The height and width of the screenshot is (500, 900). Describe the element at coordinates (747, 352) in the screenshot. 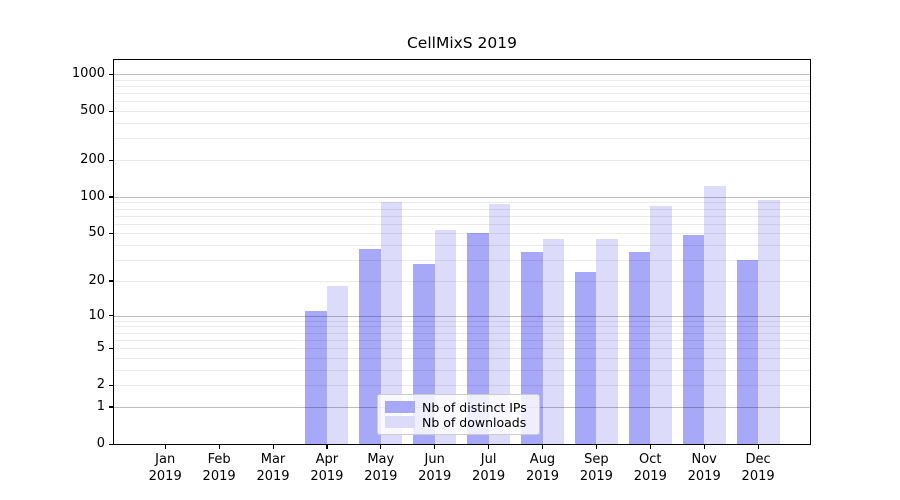

I see `bar-ips-dec` at that location.